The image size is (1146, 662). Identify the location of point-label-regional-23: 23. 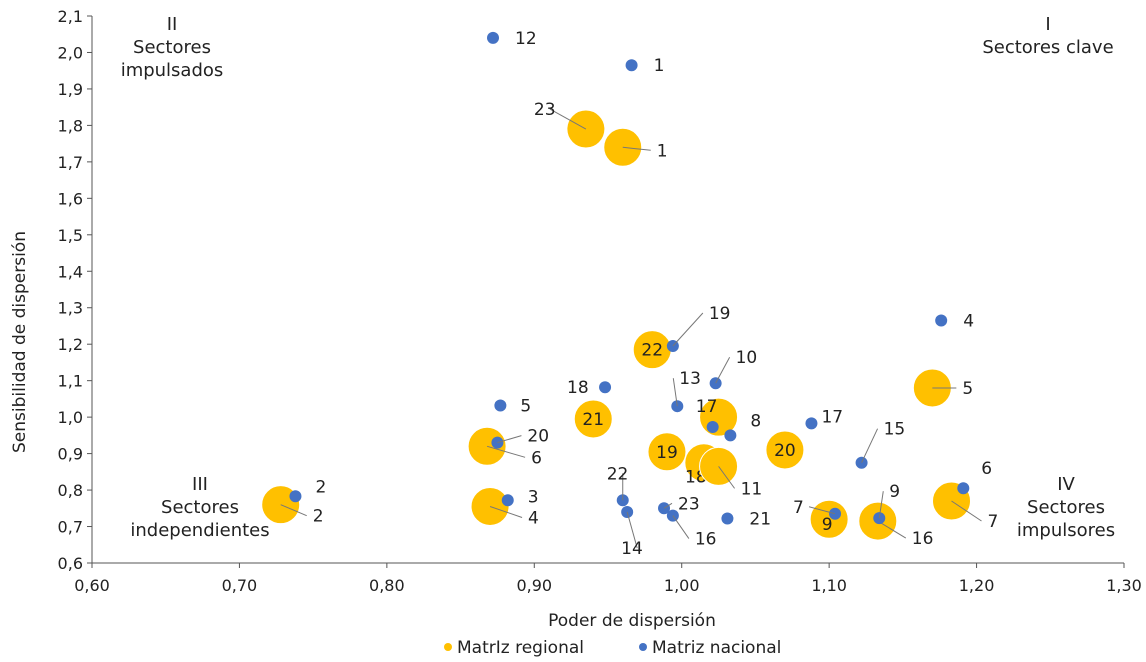
(545, 110).